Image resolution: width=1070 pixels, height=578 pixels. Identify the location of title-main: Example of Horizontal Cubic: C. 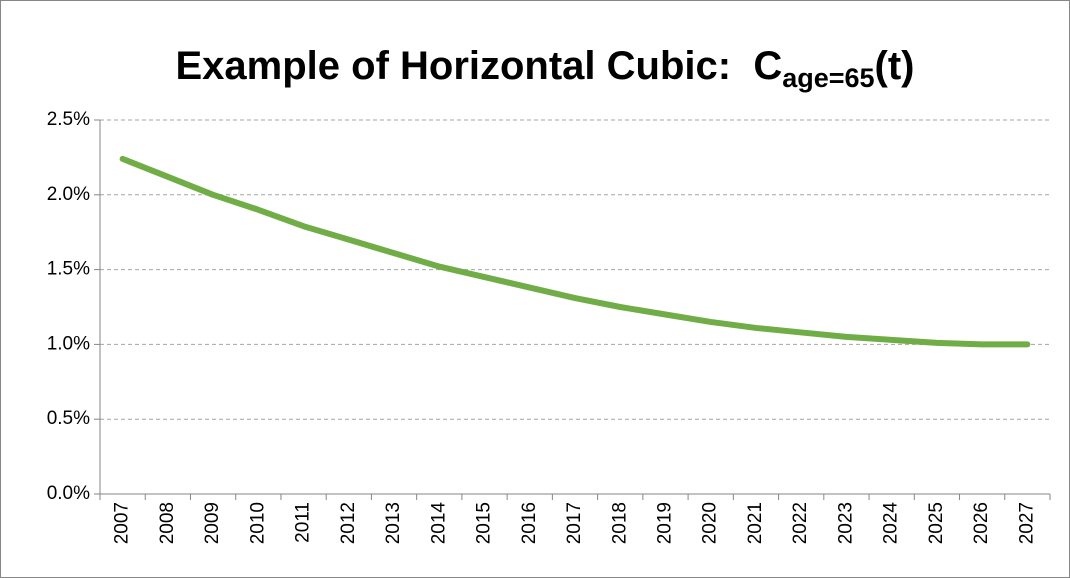
(478, 66).